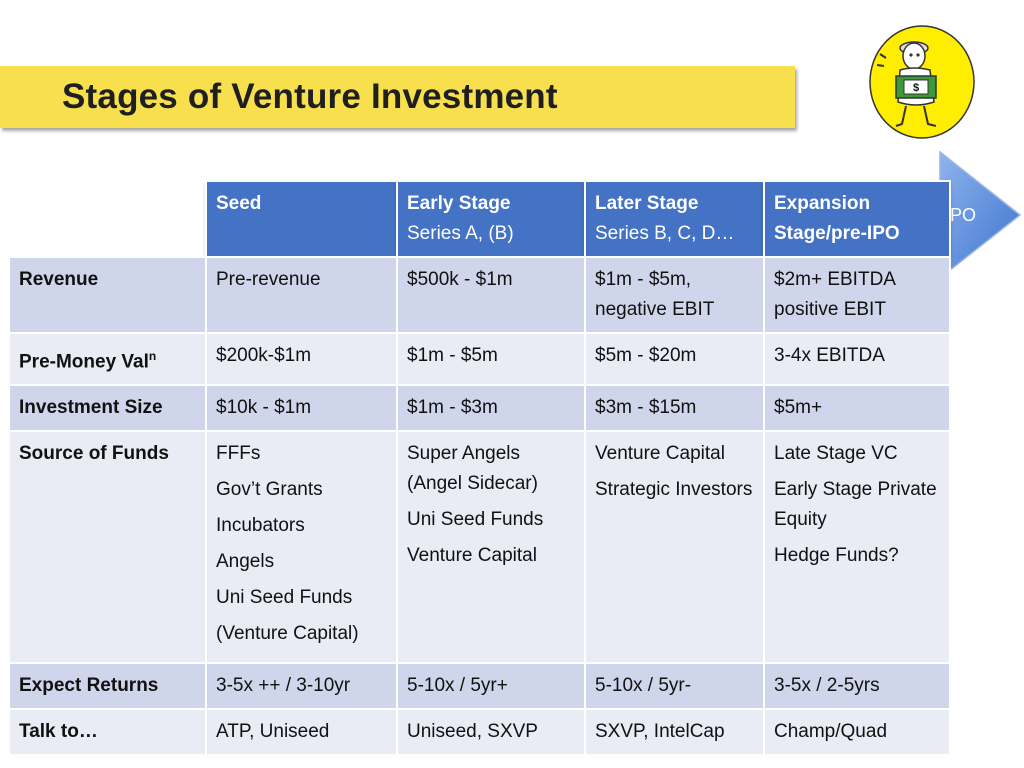 The height and width of the screenshot is (768, 1024). I want to click on cell-line: 3-4x EBITDA, so click(829, 355).